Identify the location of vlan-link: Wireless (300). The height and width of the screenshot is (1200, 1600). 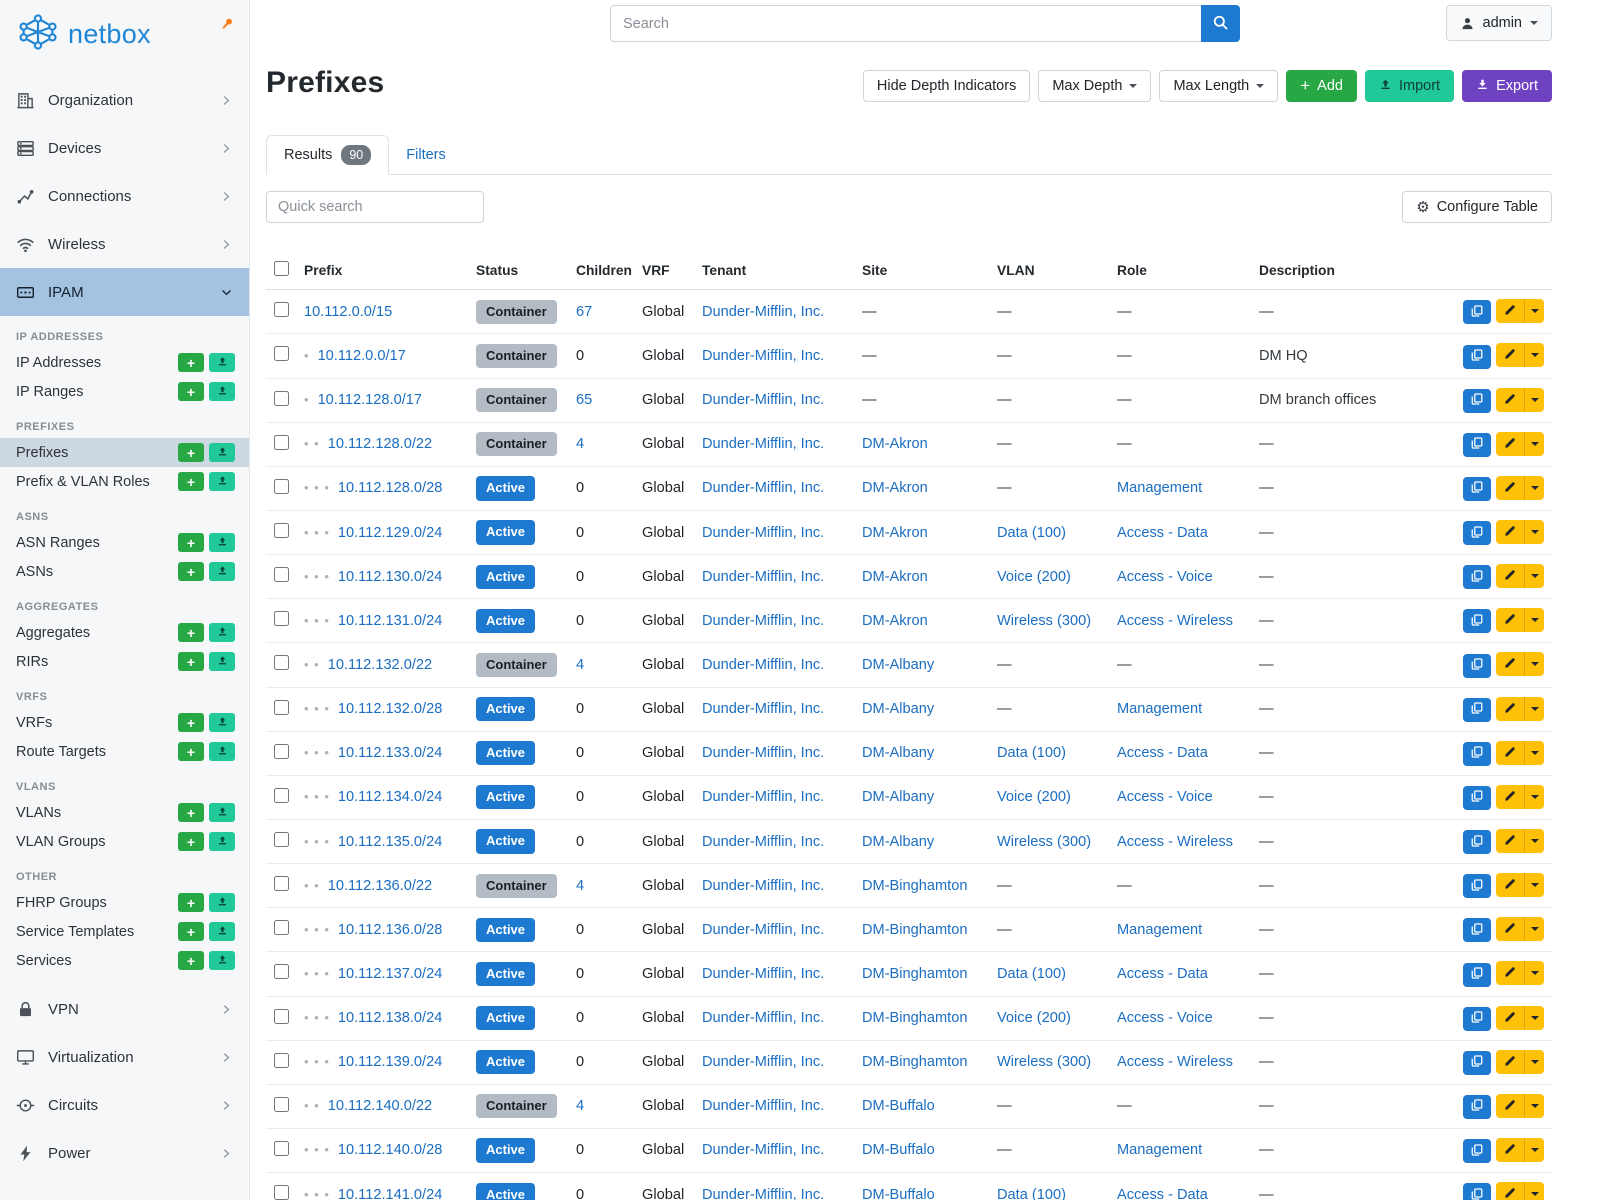
(1044, 841).